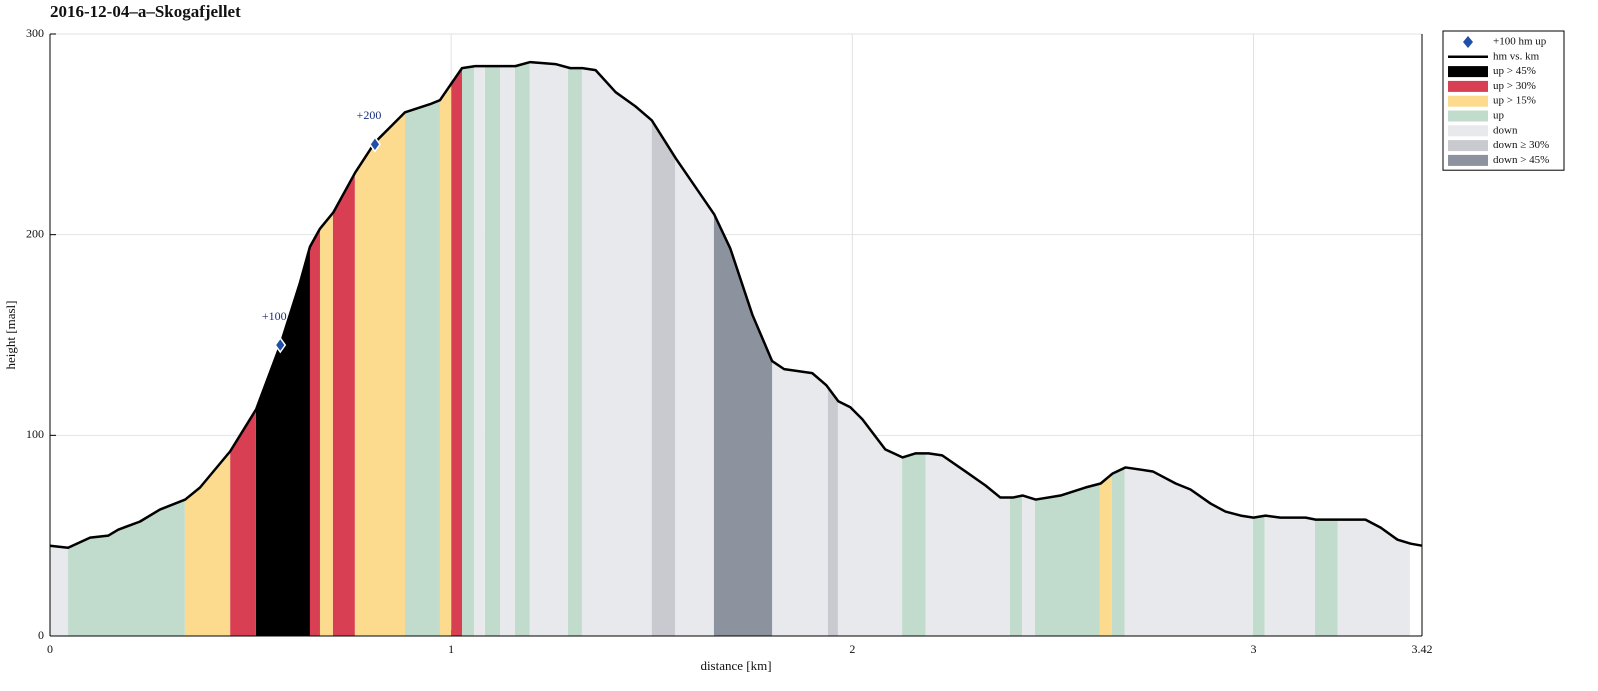  Describe the element at coordinates (1422, 649) in the screenshot. I see `x-tick-label: 3.42` at that location.